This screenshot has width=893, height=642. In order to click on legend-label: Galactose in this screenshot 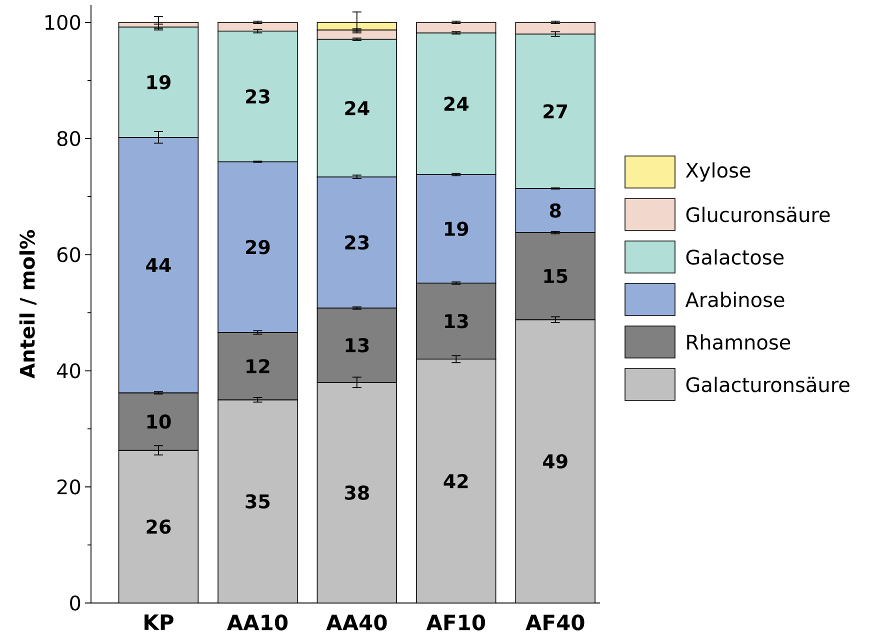, I will do `click(735, 257)`.